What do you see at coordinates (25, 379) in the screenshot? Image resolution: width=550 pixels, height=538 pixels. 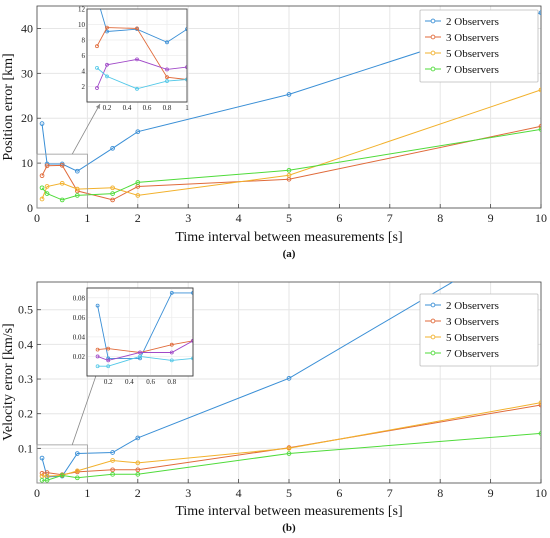 I see `y-tick-label: 0.3` at bounding box center [25, 379].